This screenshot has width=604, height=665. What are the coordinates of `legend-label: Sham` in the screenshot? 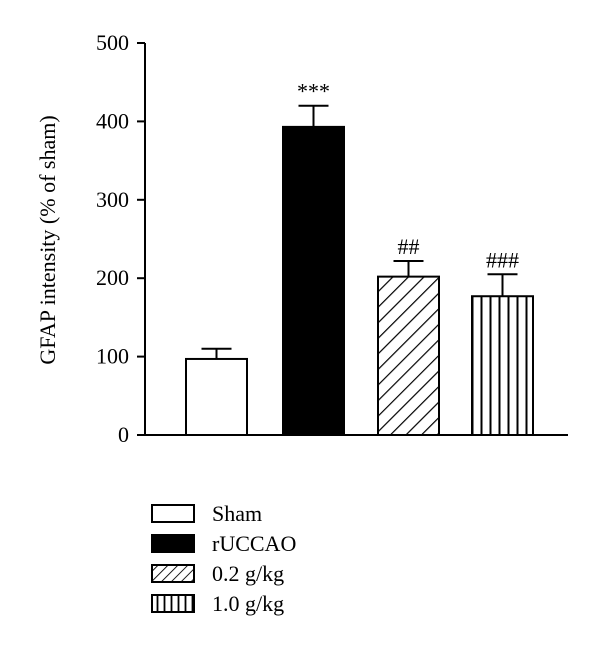 It's located at (237, 513).